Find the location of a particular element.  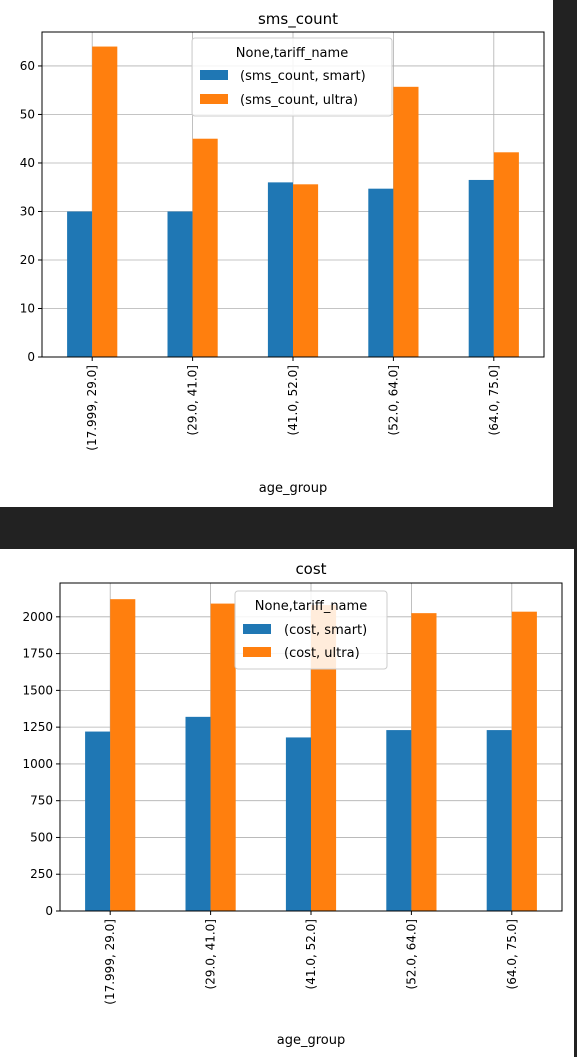

legend-label-ultra: (cost, ultra) is located at coordinates (322, 653).